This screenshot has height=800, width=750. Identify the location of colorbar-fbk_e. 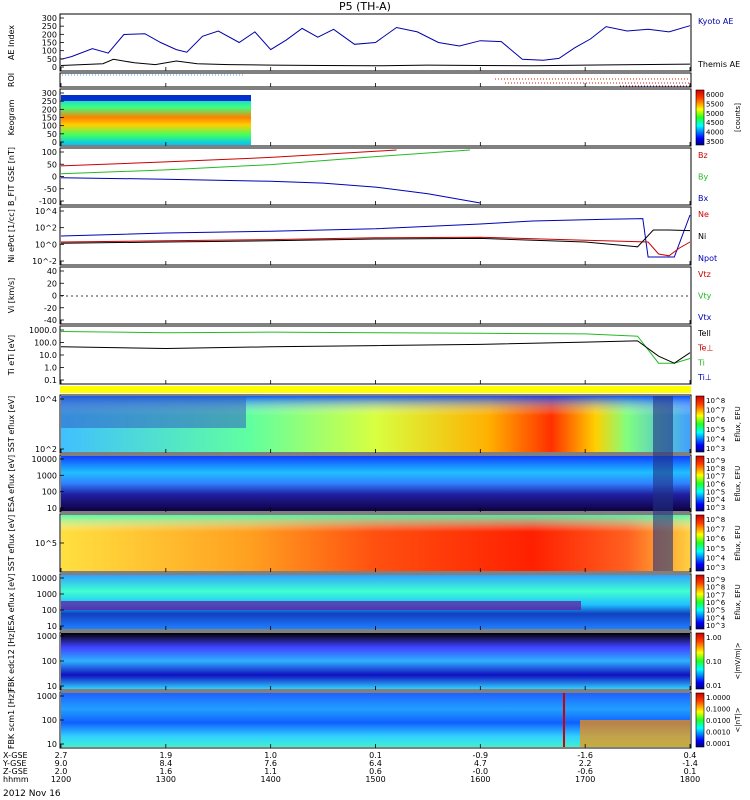
(700, 661).